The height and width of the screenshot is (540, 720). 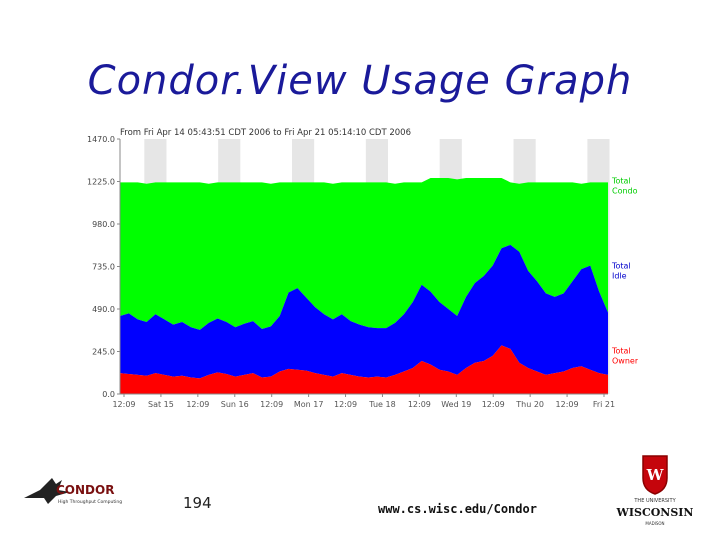 I want to click on slide-title: Condor.View Usage Graph, so click(x=360, y=81).